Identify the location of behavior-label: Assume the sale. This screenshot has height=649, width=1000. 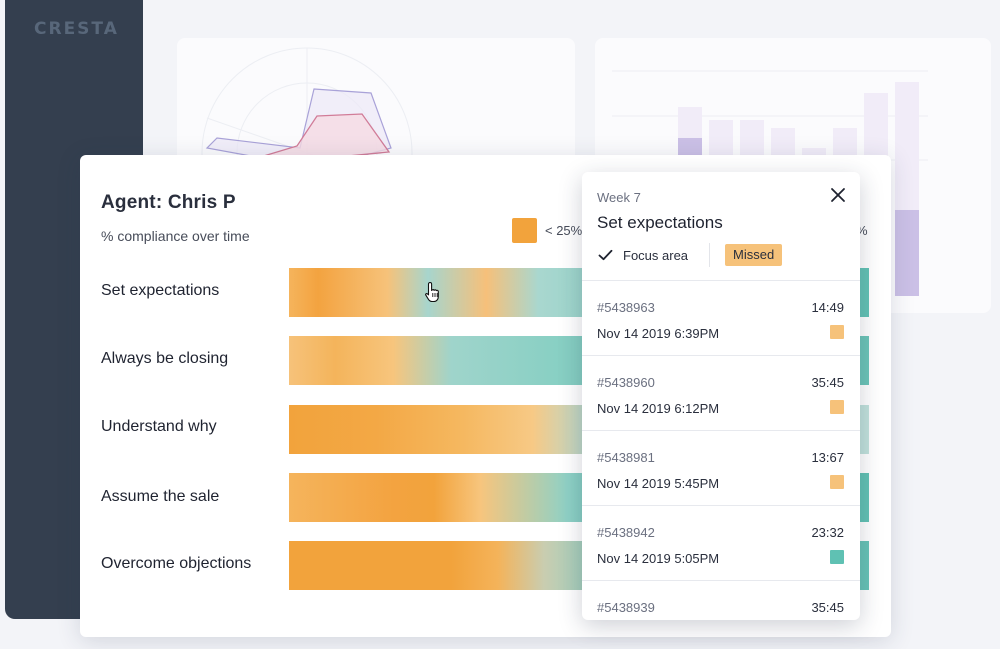
(160, 496).